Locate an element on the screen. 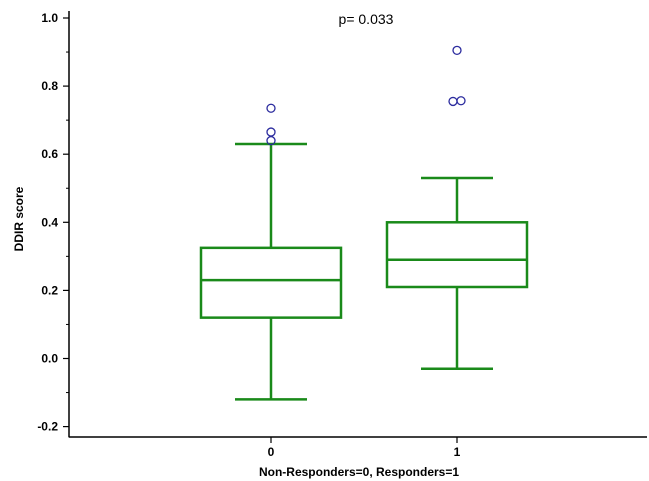 The image size is (649, 481). y-tick-label: 0.4 is located at coordinates (49, 222).